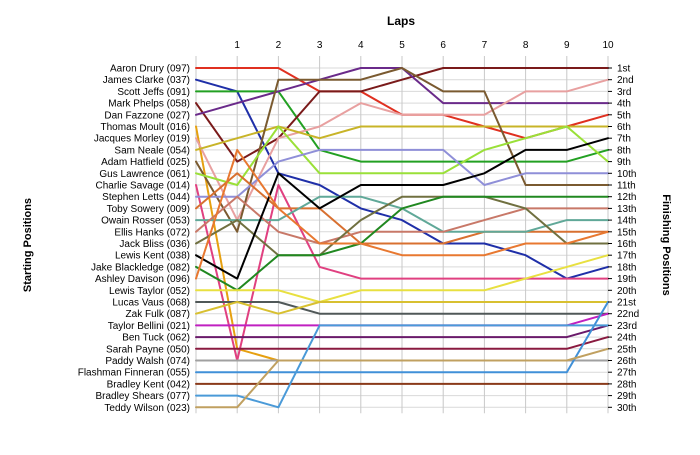  What do you see at coordinates (626, 408) in the screenshot?
I see `finish-position-label: 30th` at bounding box center [626, 408].